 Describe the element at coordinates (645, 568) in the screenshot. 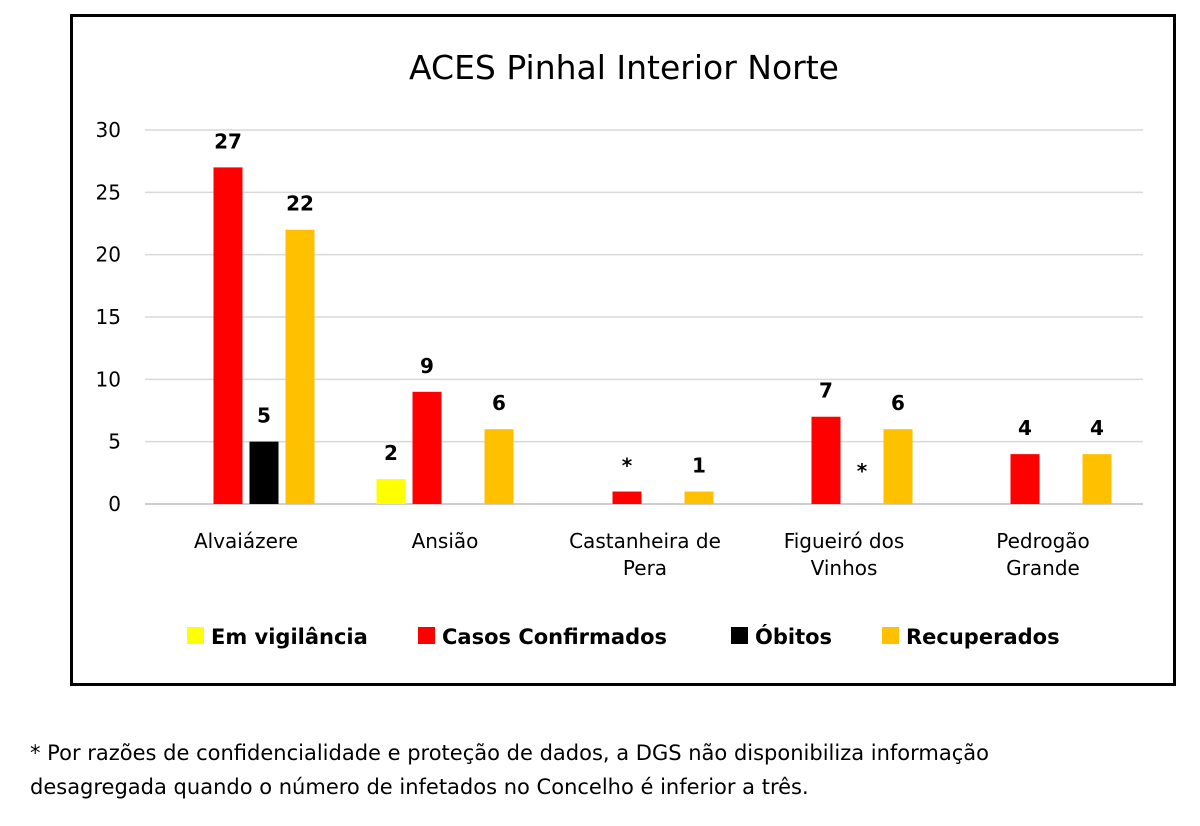

I see `x-category-label: Pera` at that location.